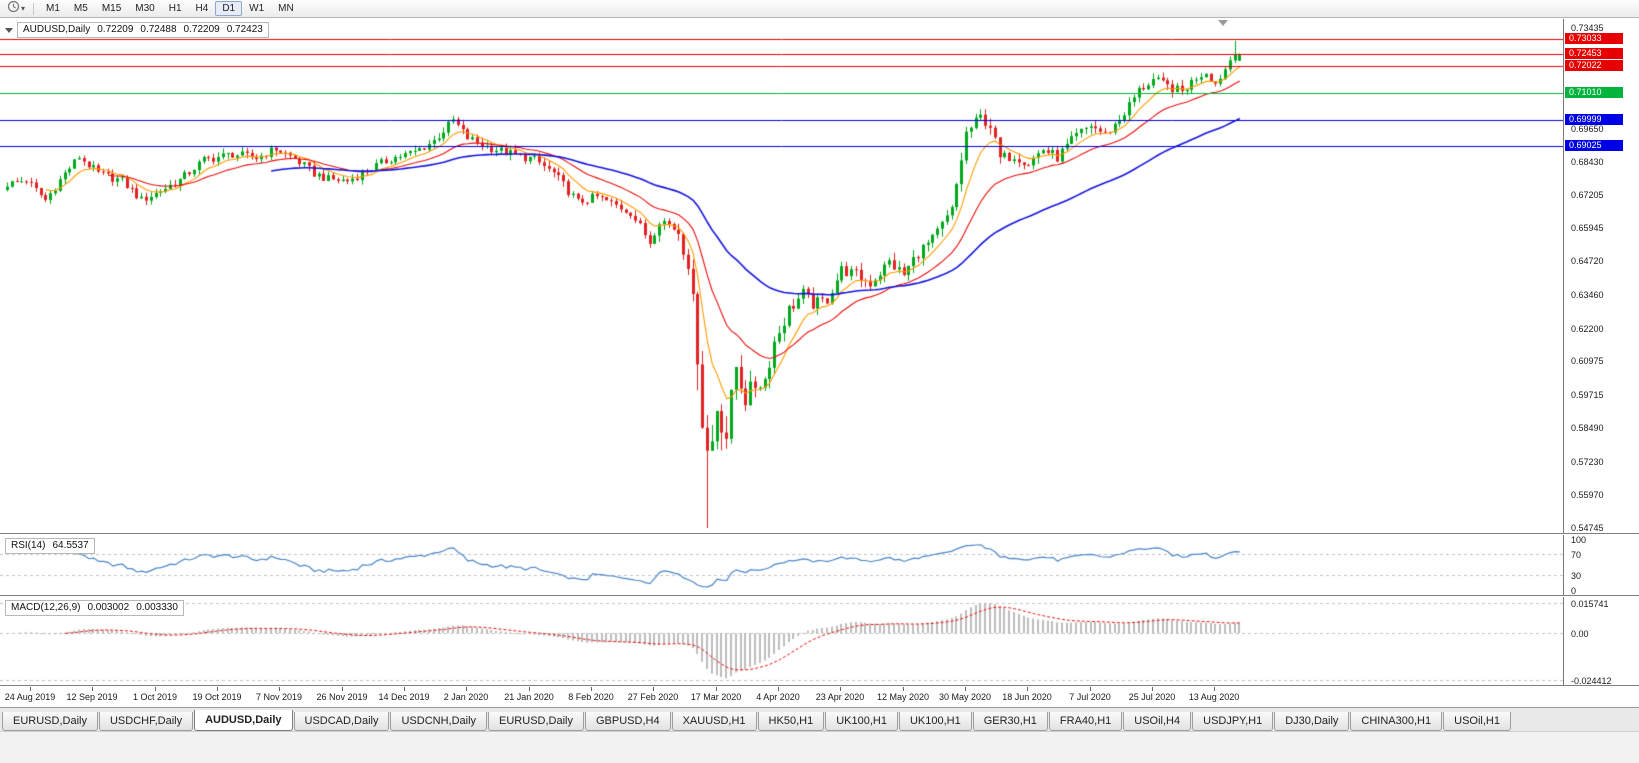  Describe the element at coordinates (404, 697) in the screenshot. I see `date-axis-label: 14 Dec 2019` at that location.